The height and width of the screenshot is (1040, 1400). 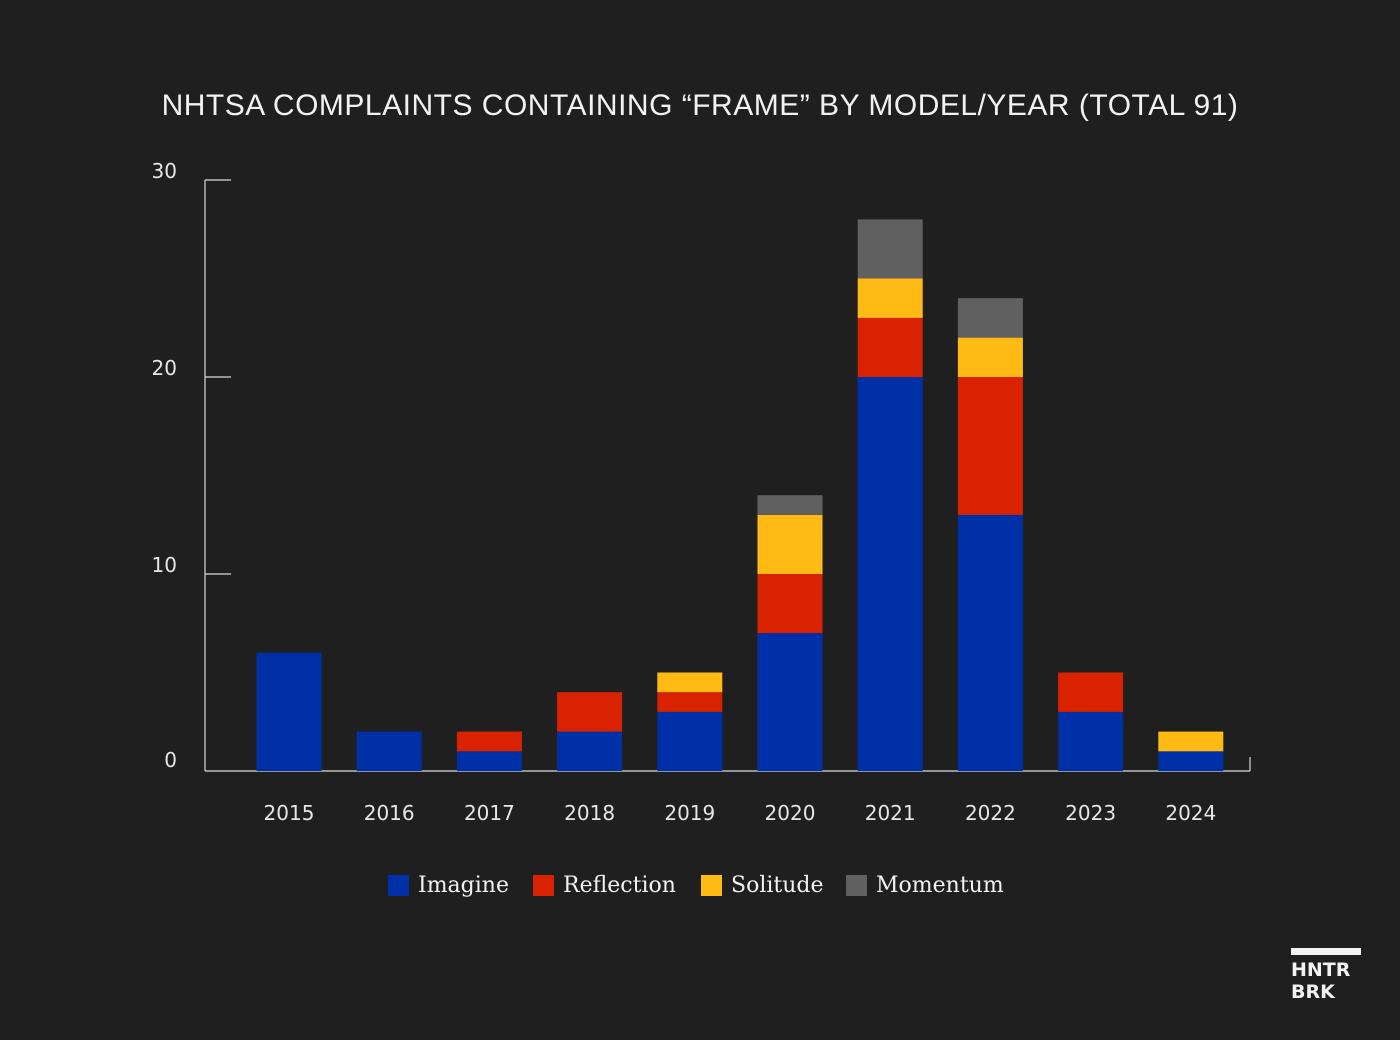 What do you see at coordinates (191, 465) in the screenshot?
I see `y-ticks: 0 10 20 30` at bounding box center [191, 465].